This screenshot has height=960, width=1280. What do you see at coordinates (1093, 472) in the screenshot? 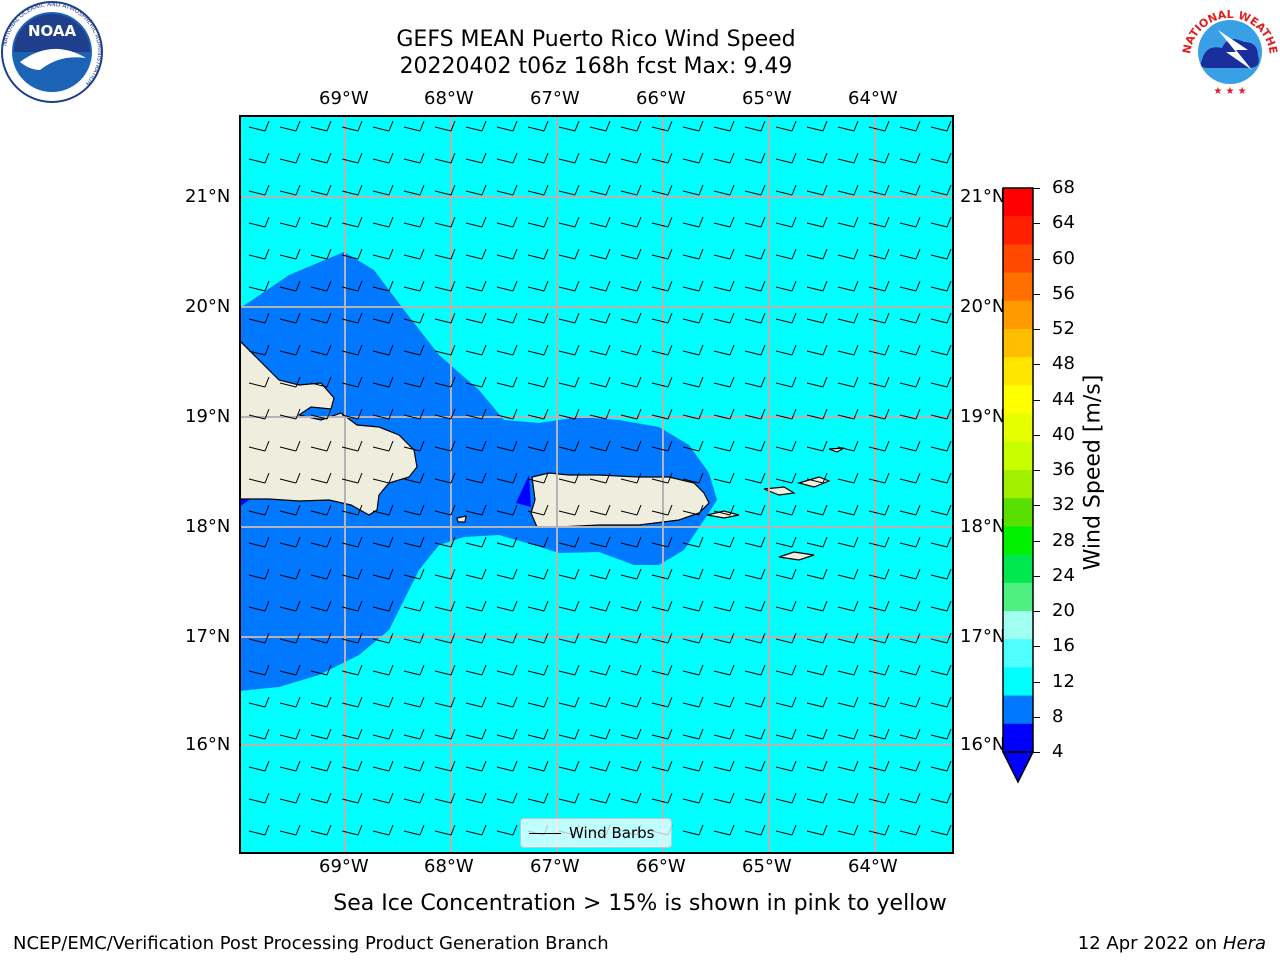
I see `colorbar-label: Wind Speed [m/s]` at bounding box center [1093, 472].